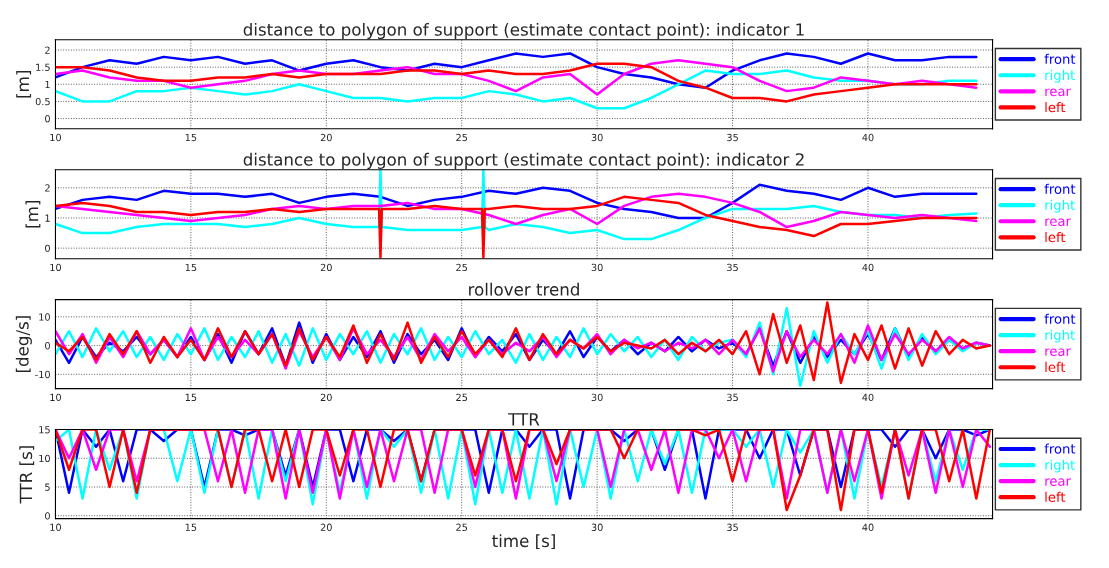 This screenshot has height=568, width=1109. What do you see at coordinates (1060, 58) in the screenshot?
I see `legend-label: front` at bounding box center [1060, 58].